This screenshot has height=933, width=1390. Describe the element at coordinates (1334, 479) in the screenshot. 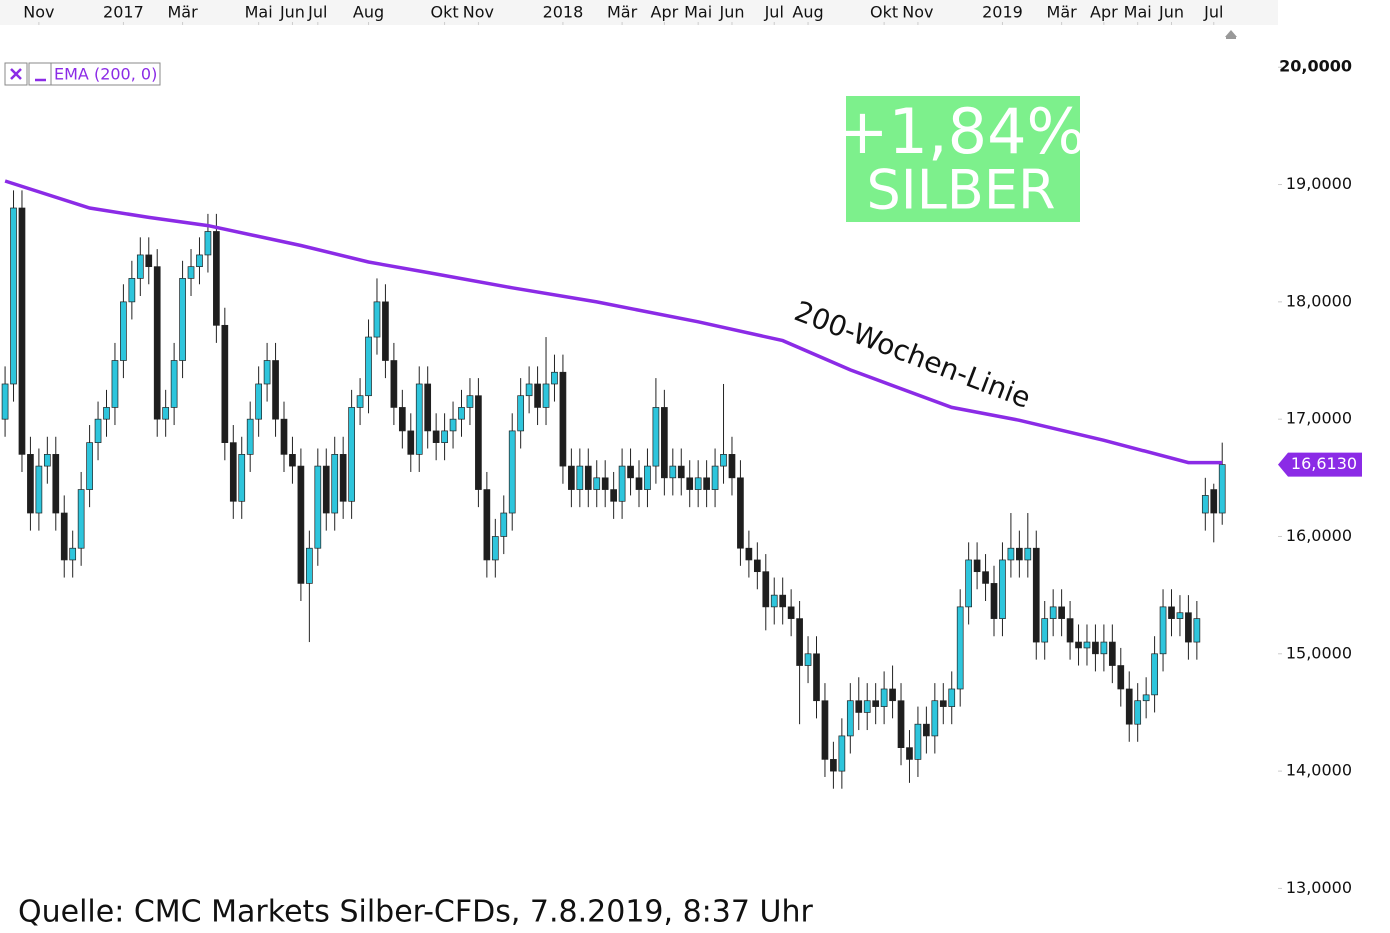

I see `price-axis-area` at that location.